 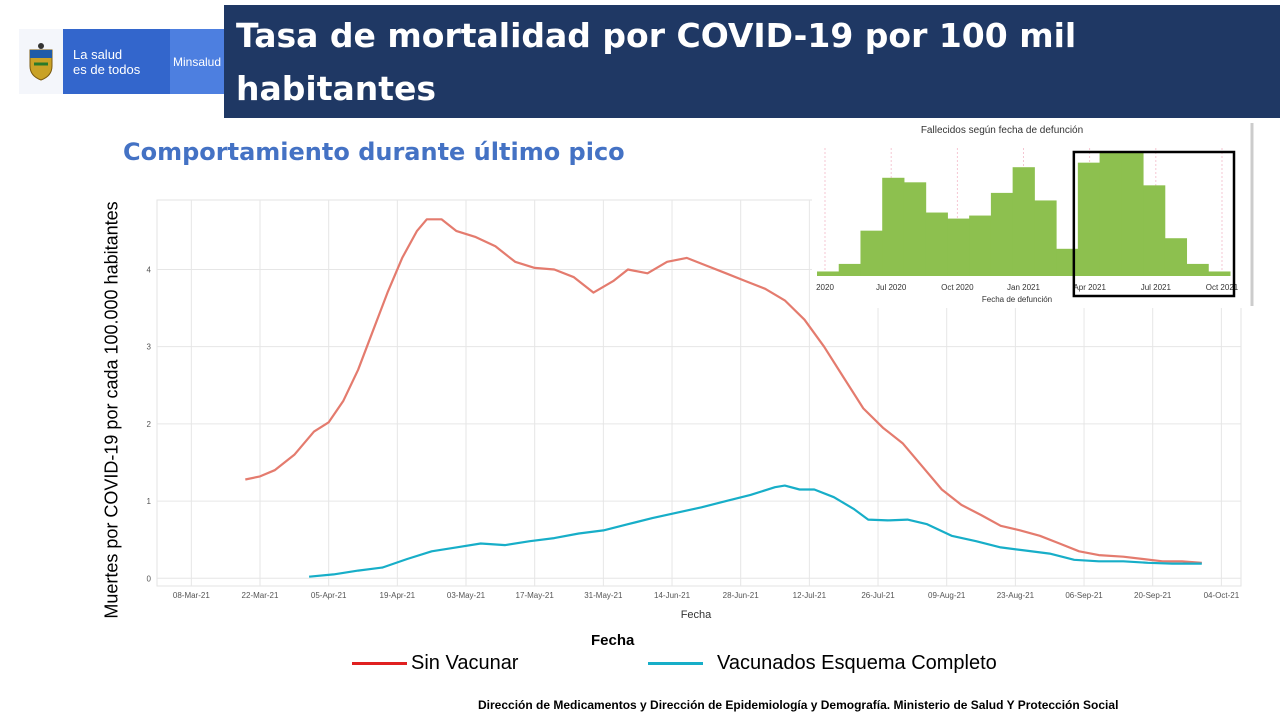 I want to click on x-tick-label: 20-Sep-21, so click(x=1153, y=595).